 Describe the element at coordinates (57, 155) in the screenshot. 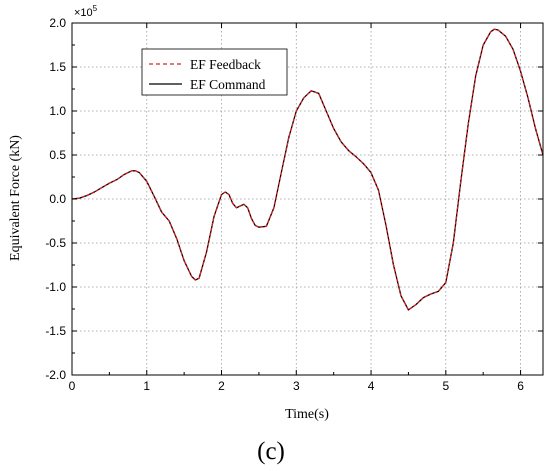

I see `y-tick-label: 0.5` at that location.